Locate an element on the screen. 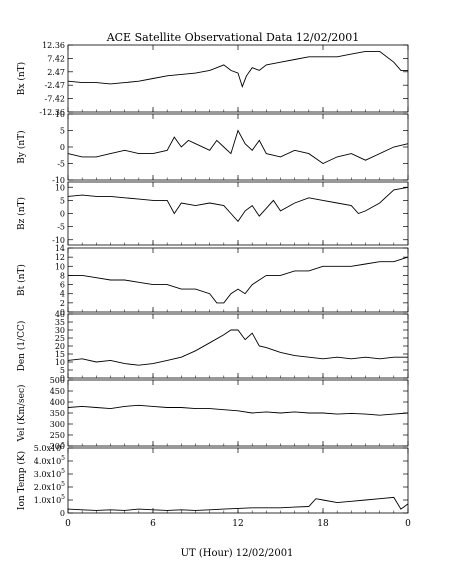 Image resolution: width=454 pixels, height=567 pixels. y-axis-label: Den (1/CC) is located at coordinates (21, 346).